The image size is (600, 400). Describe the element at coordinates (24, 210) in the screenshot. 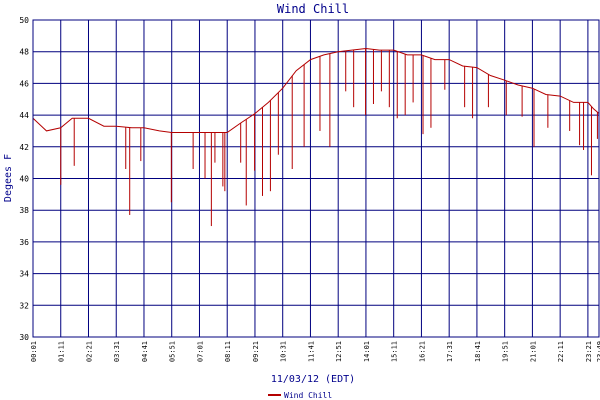

I see `y-tick-label: 38` at that location.